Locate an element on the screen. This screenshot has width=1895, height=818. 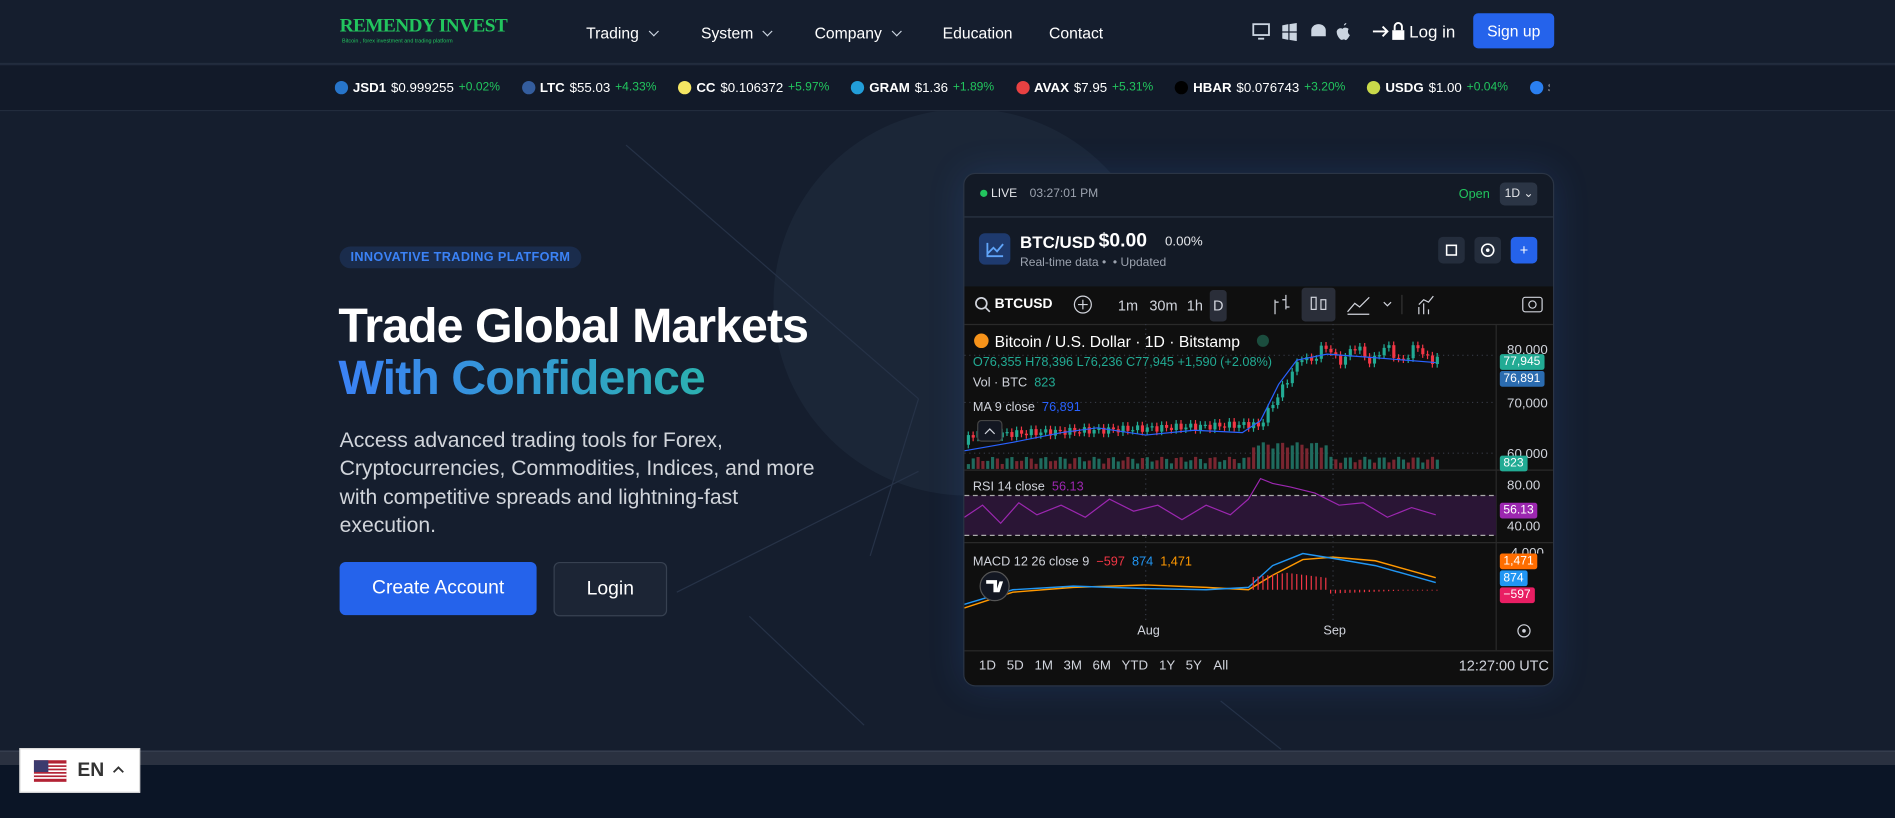
login-button: Login is located at coordinates (610, 589).